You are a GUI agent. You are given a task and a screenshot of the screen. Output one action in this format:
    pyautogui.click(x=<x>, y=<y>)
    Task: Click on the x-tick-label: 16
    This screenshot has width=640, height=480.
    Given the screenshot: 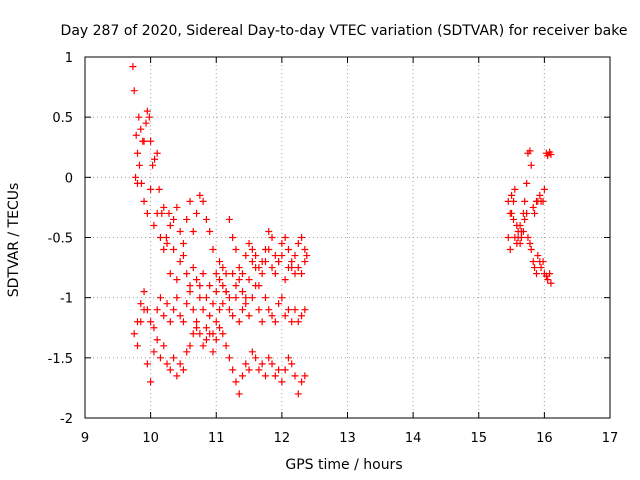 What is the action you would take?
    pyautogui.click(x=544, y=438)
    